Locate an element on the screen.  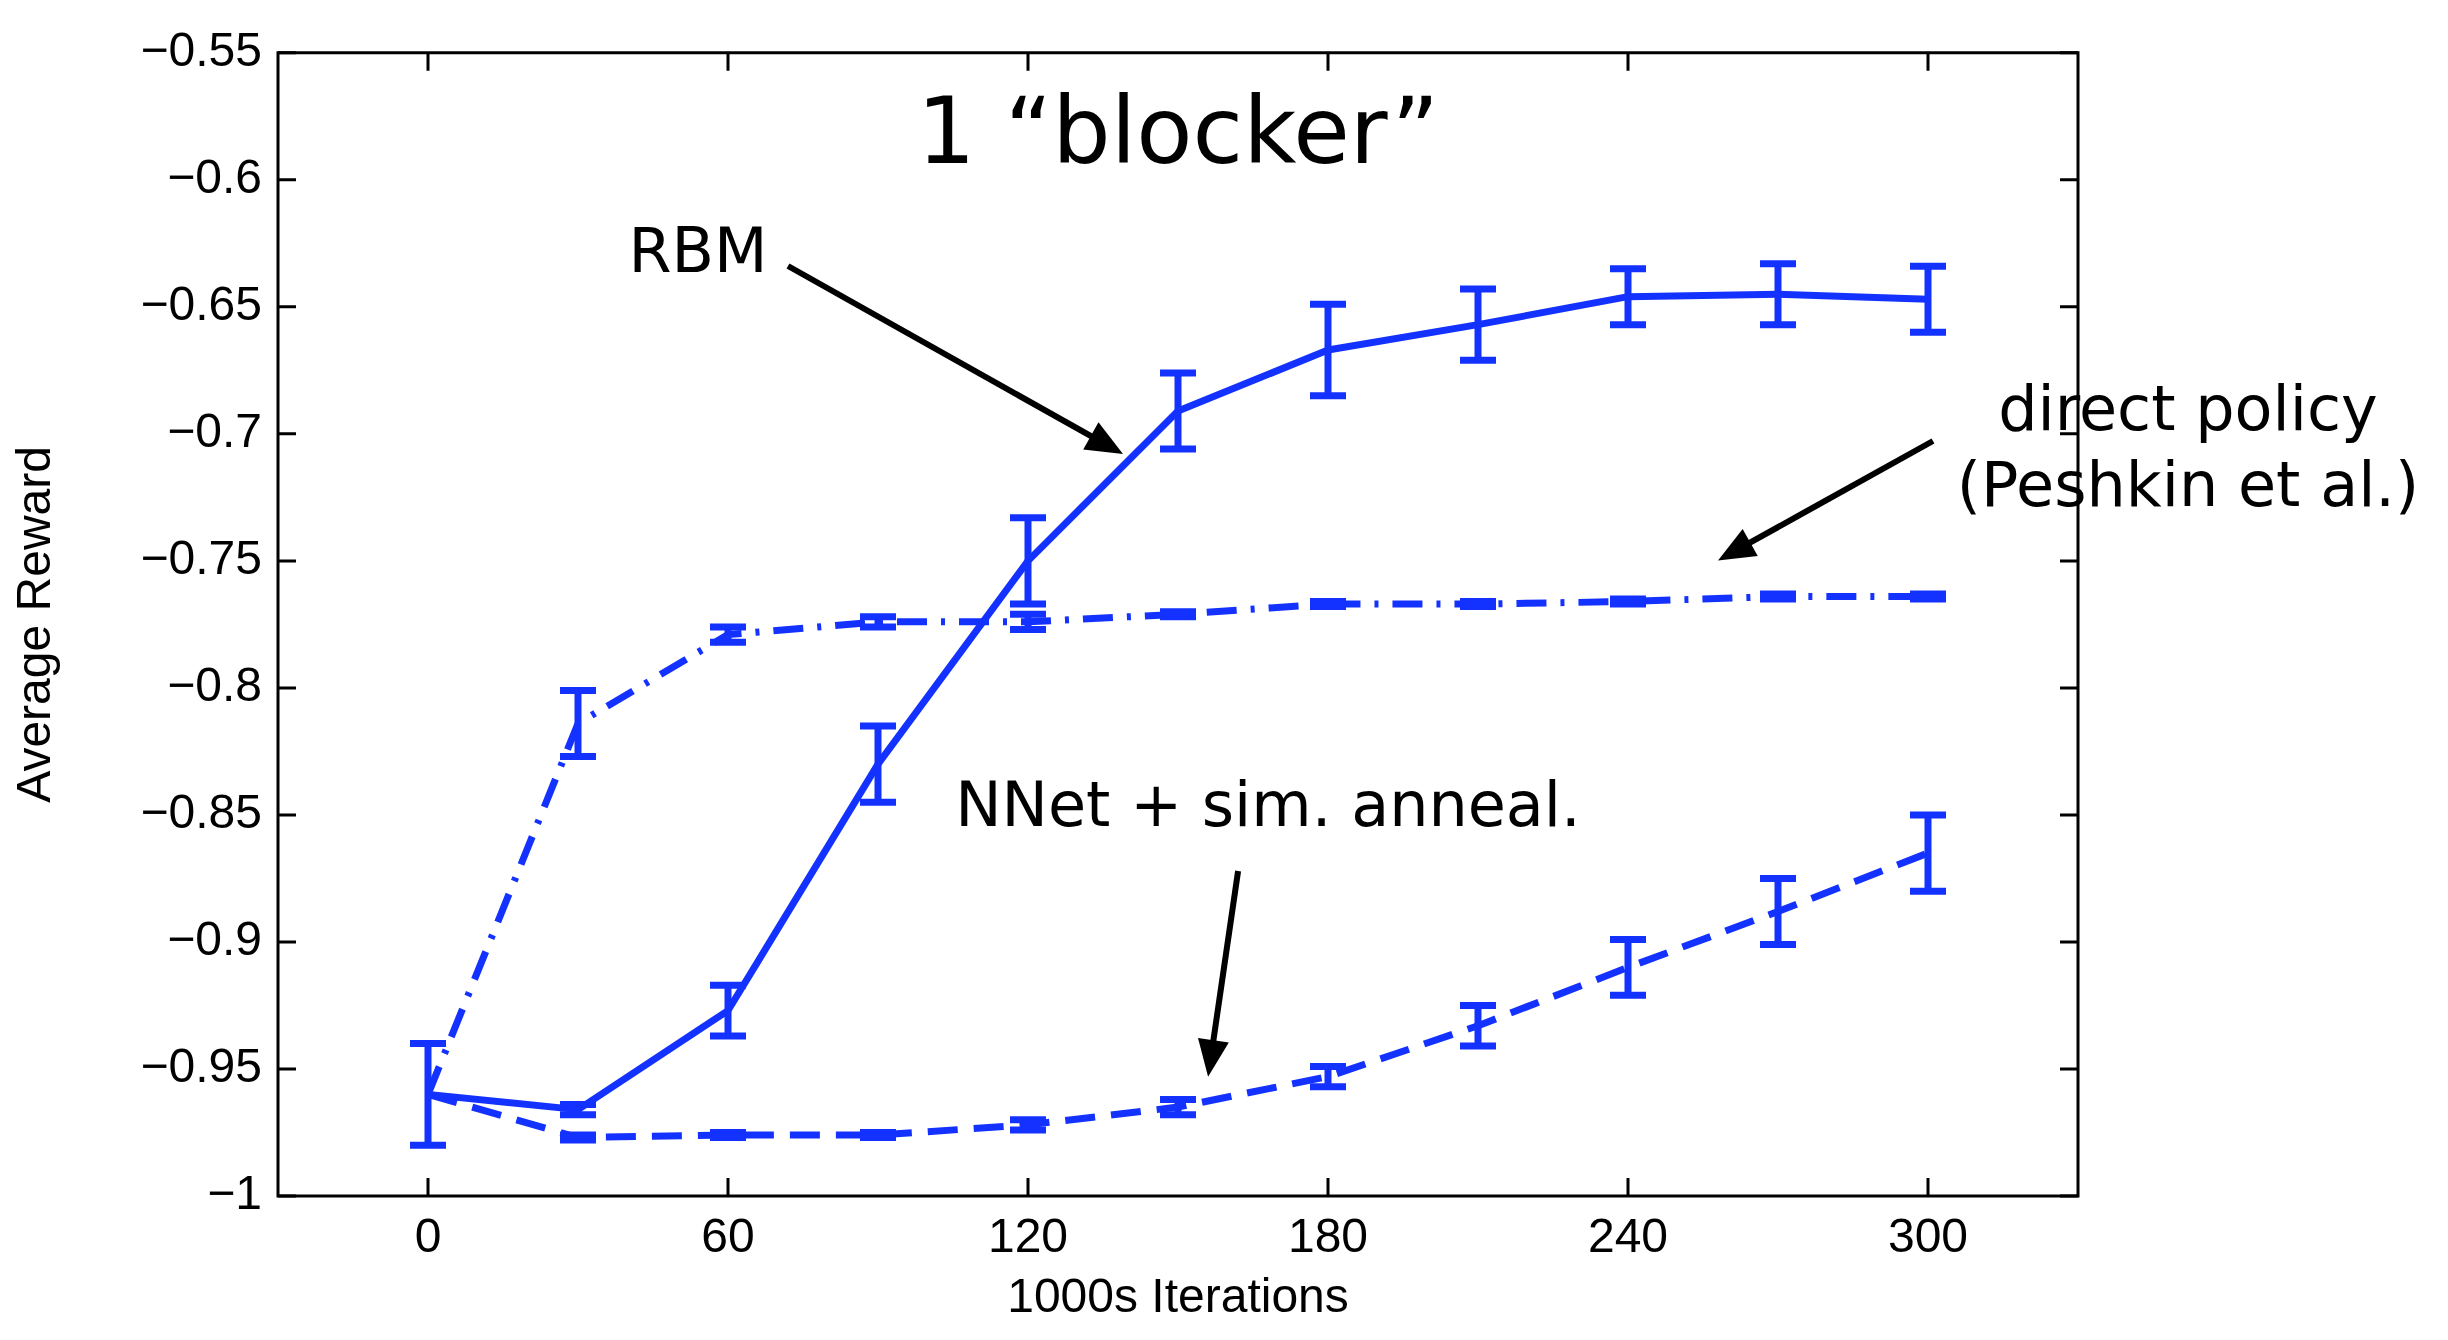
y-axis-title: Average Reward is located at coordinates (34, 624).